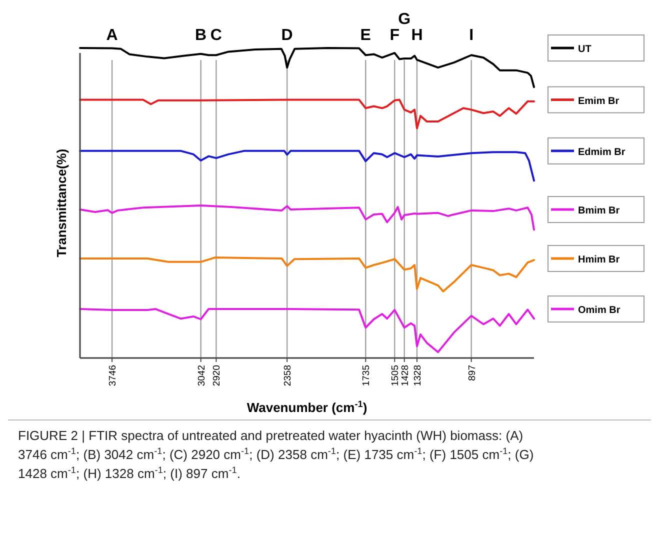 The height and width of the screenshot is (546, 659). Describe the element at coordinates (585, 49) in the screenshot. I see `legend-label: UT` at that location.